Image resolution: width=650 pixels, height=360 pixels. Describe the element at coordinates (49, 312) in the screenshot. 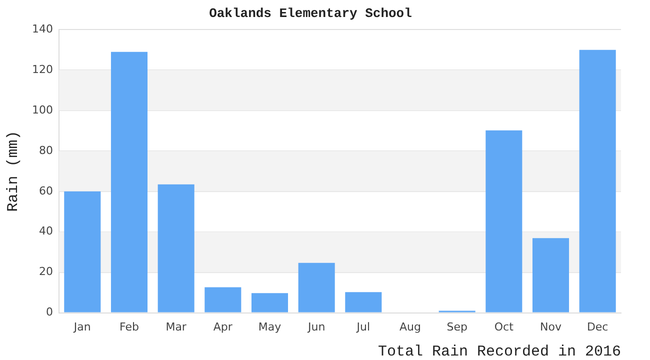

I see `y-tick-label: 0` at that location.